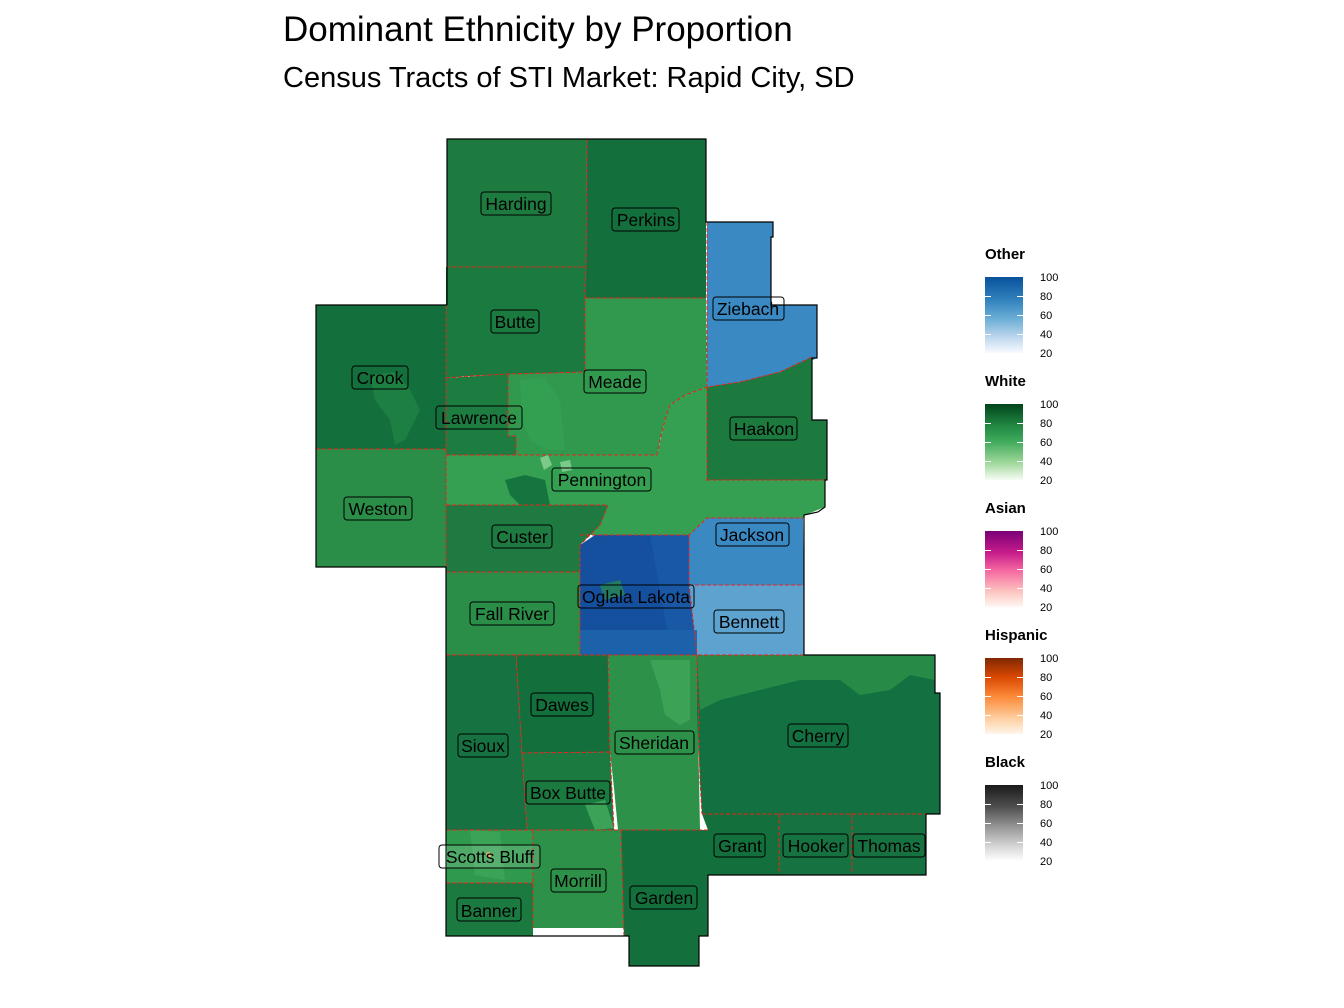  What do you see at coordinates (489, 856) in the screenshot?
I see `label-scotts-bluff: Scotts Bluff` at bounding box center [489, 856].